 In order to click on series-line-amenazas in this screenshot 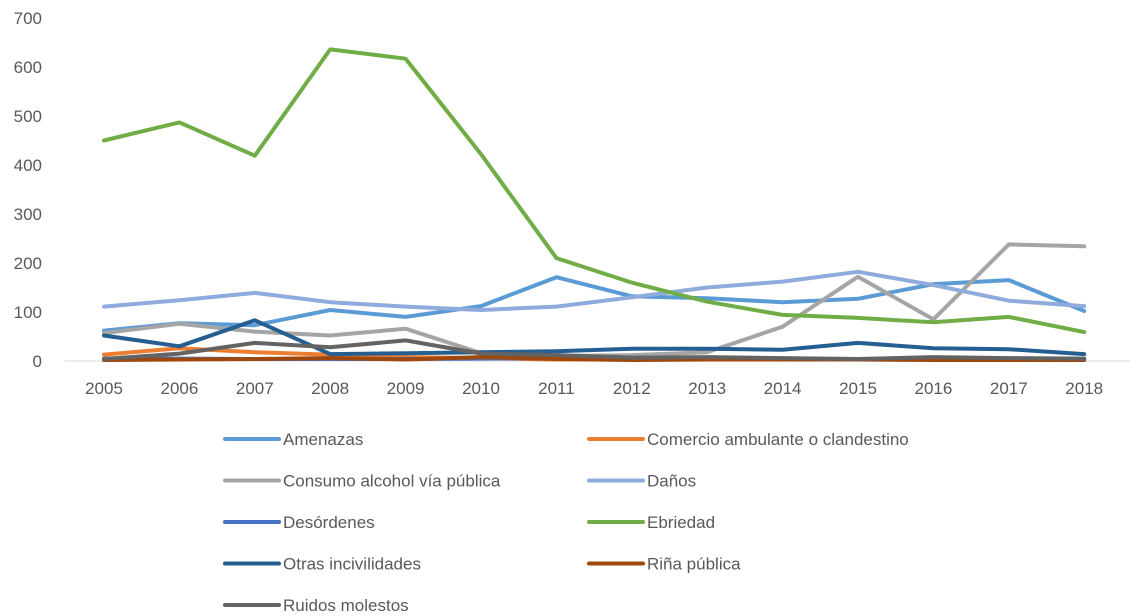, I will do `click(594, 304)`.